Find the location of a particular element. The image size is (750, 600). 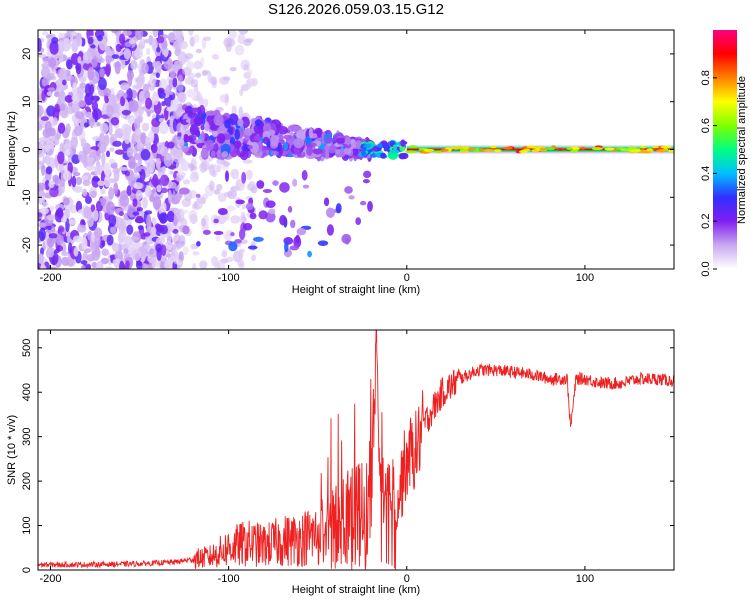

x-tick-label: -200 is located at coordinates (50, 579).